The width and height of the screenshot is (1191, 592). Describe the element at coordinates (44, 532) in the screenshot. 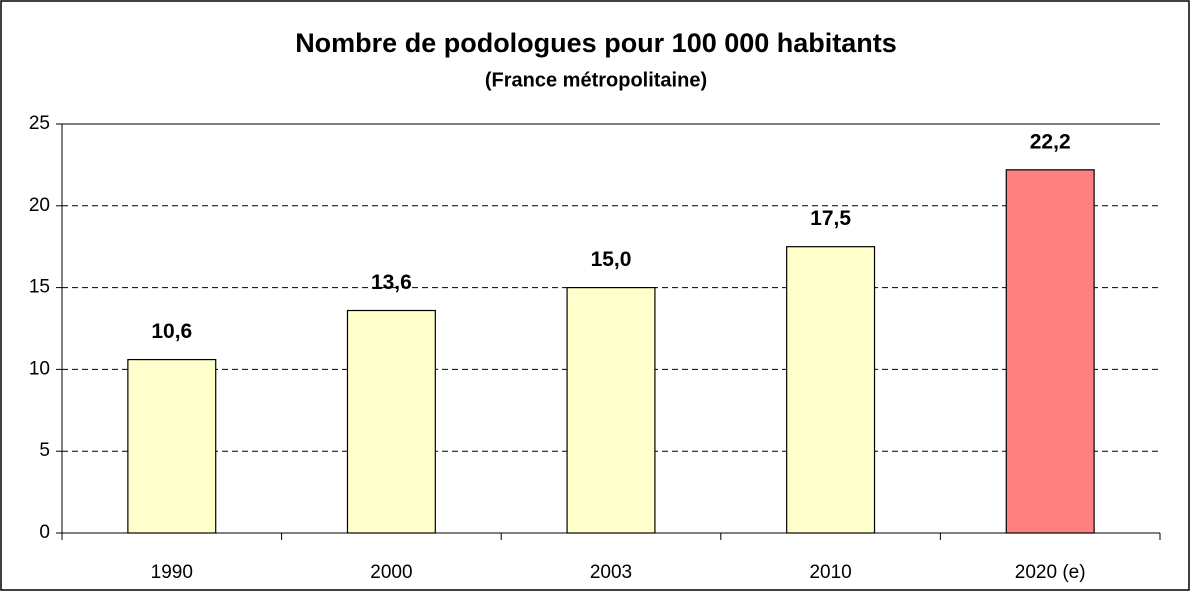

I see `y-tick-label: 0` at that location.